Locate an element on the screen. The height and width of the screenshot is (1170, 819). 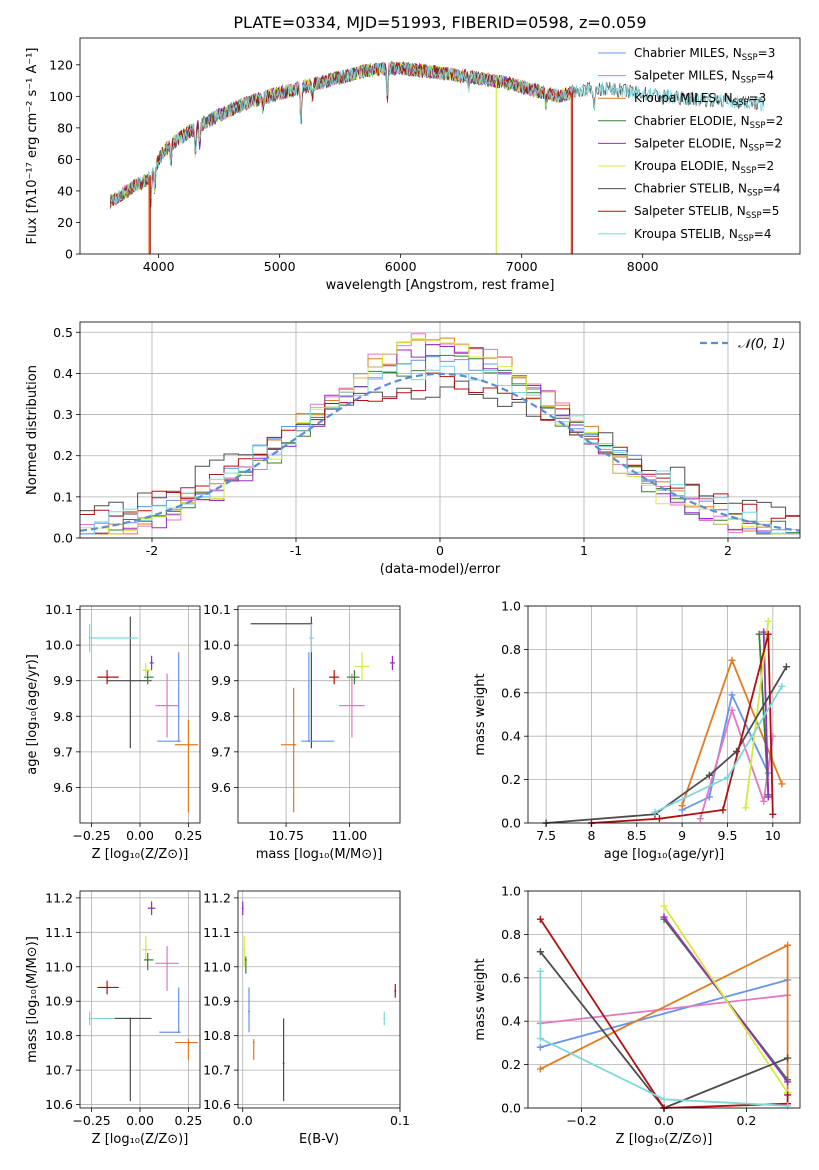
y-tick-label: 9.9 is located at coordinates (221, 680).